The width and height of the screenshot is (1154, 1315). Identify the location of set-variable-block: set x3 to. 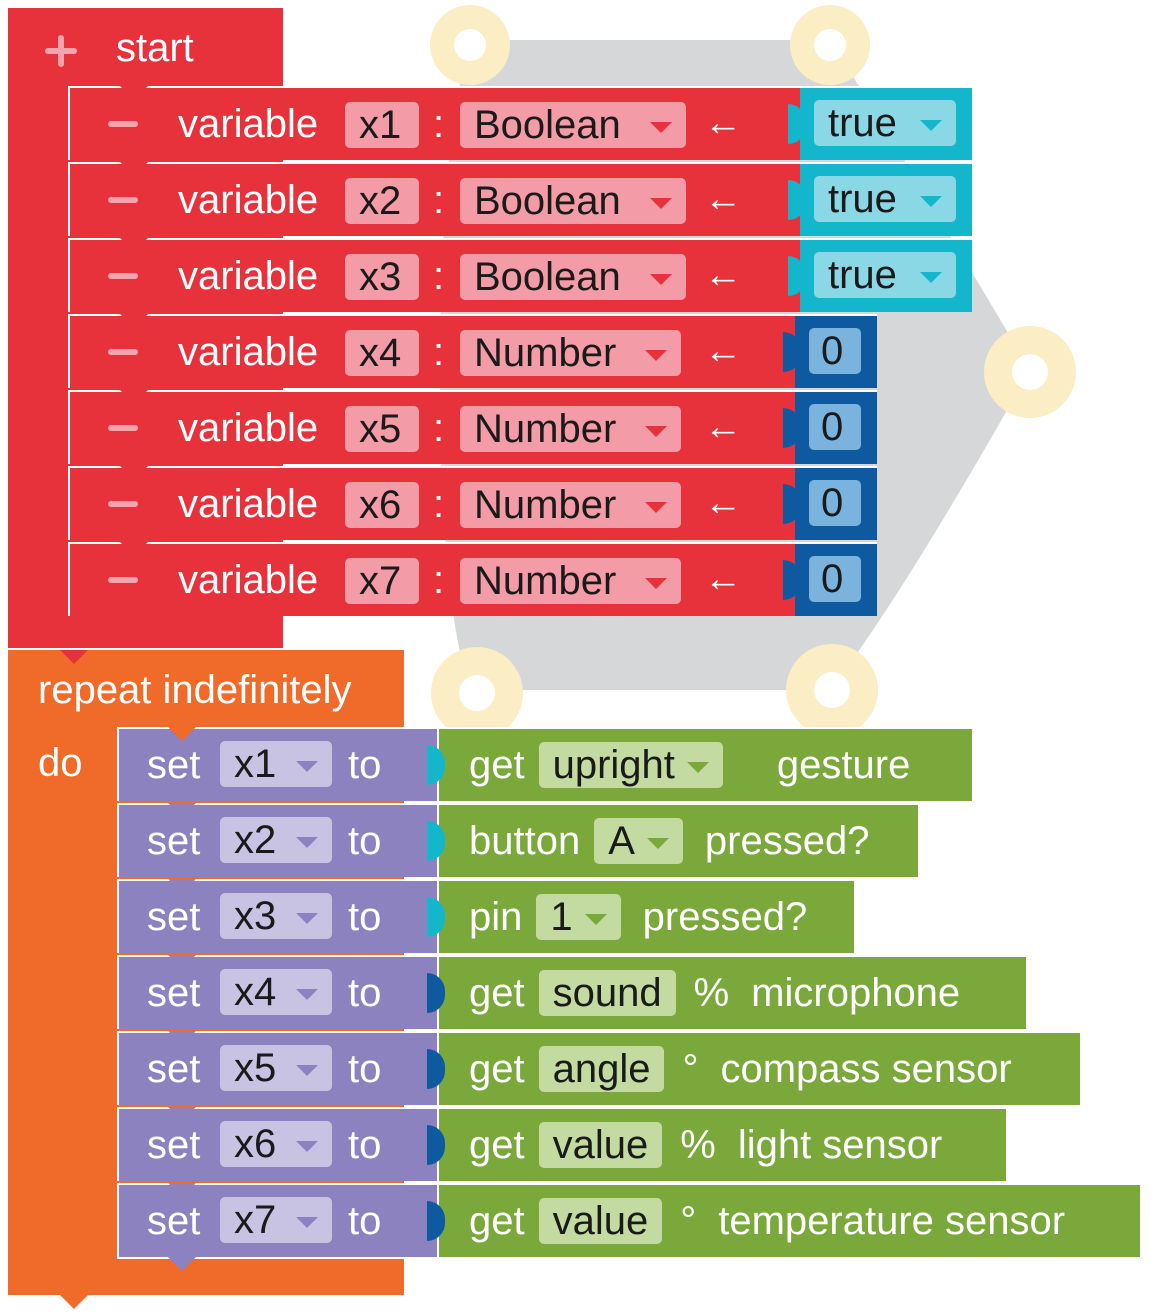
(277, 916).